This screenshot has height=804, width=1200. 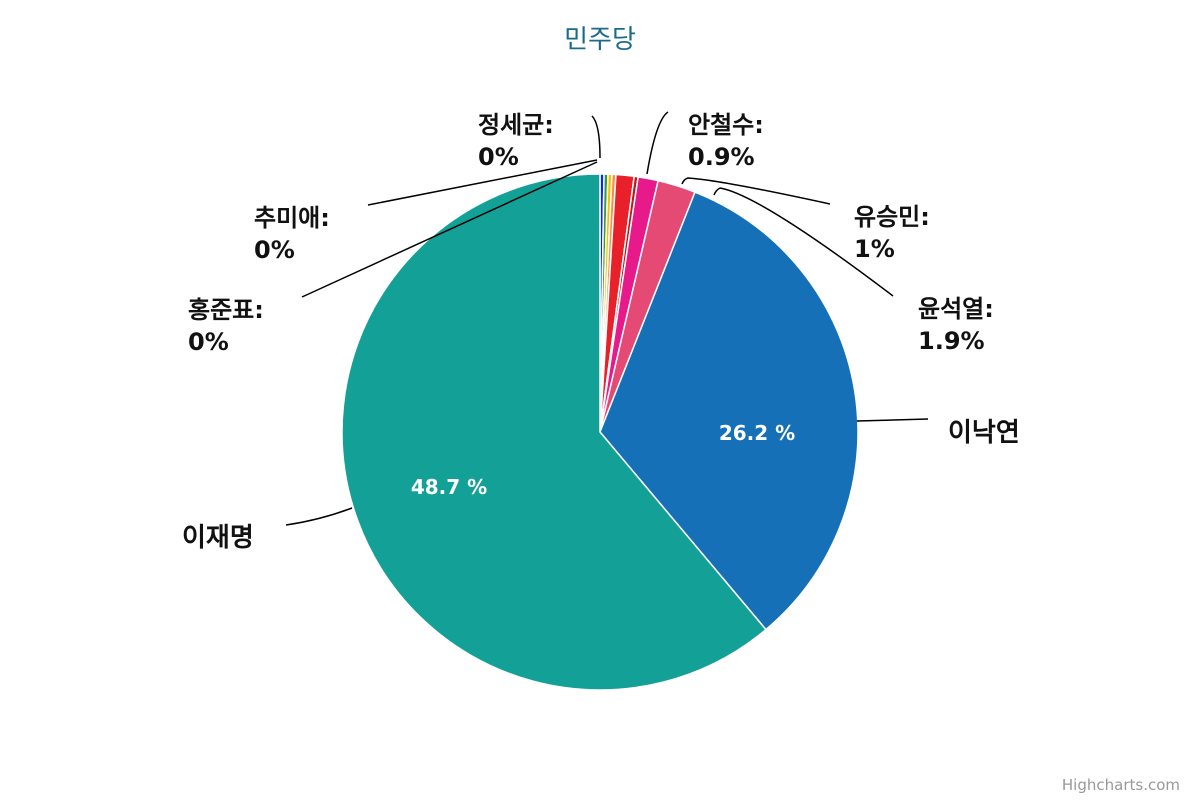 What do you see at coordinates (516, 141) in the screenshot?
I see `callout-jeongseguyun: 정세균: 0%` at bounding box center [516, 141].